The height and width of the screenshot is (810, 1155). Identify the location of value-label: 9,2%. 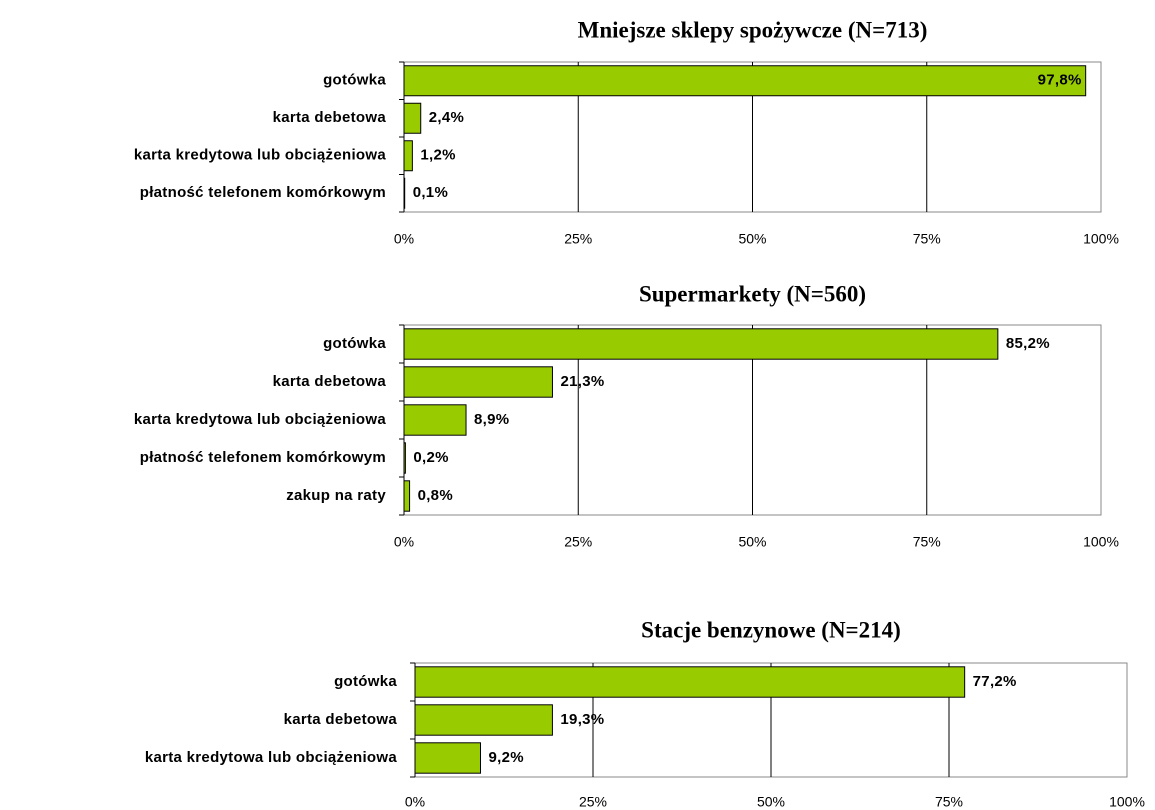
(506, 757).